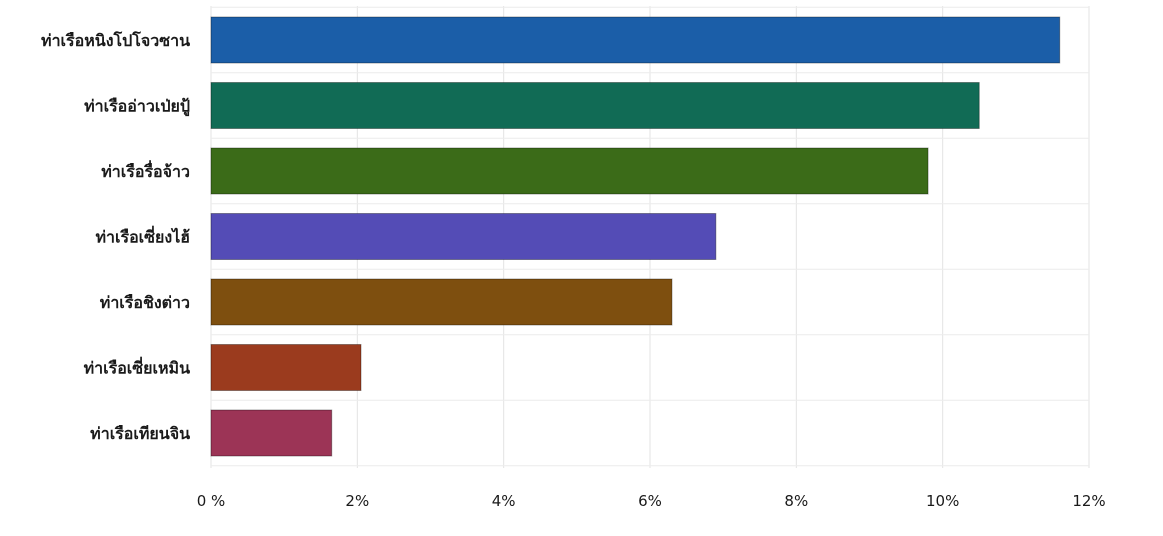 This screenshot has width=1163, height=536. Describe the element at coordinates (357, 501) in the screenshot. I see `x-tick-label: 2%` at that location.